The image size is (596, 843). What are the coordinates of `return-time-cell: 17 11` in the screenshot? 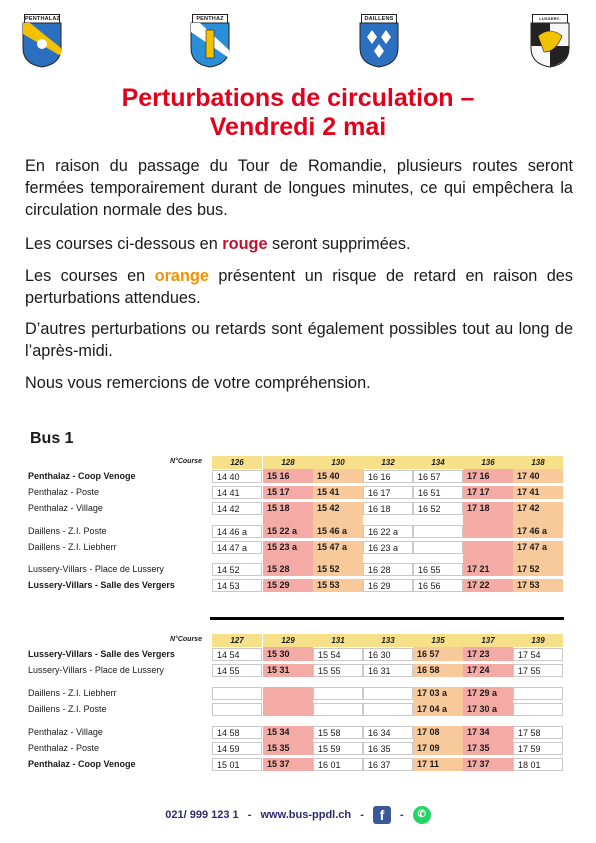 It's located at (438, 764).